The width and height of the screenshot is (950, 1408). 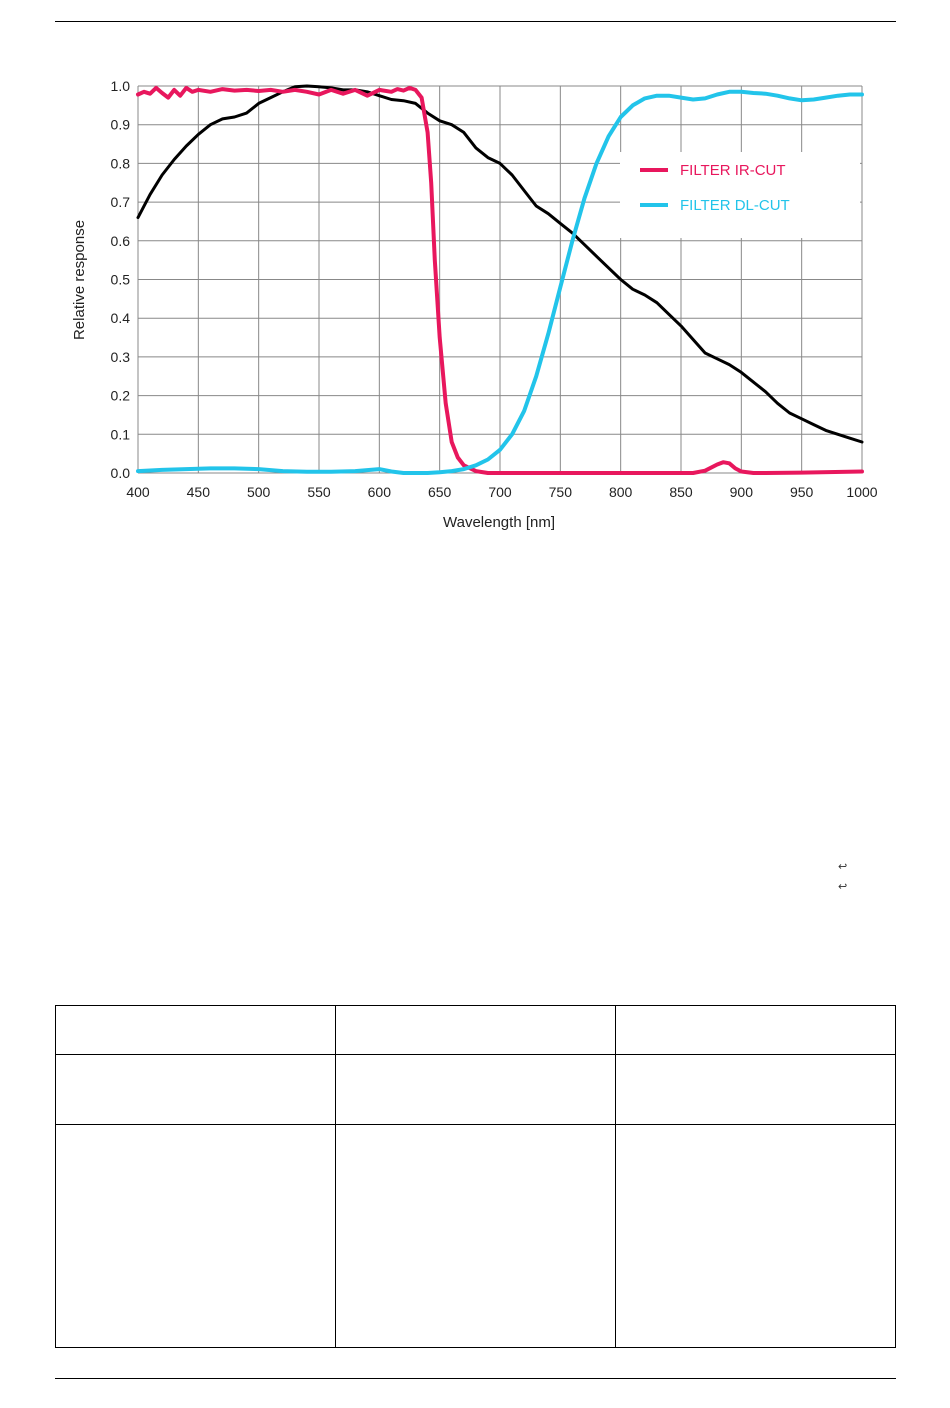 I want to click on footer-rule, so click(x=475, y=1378).